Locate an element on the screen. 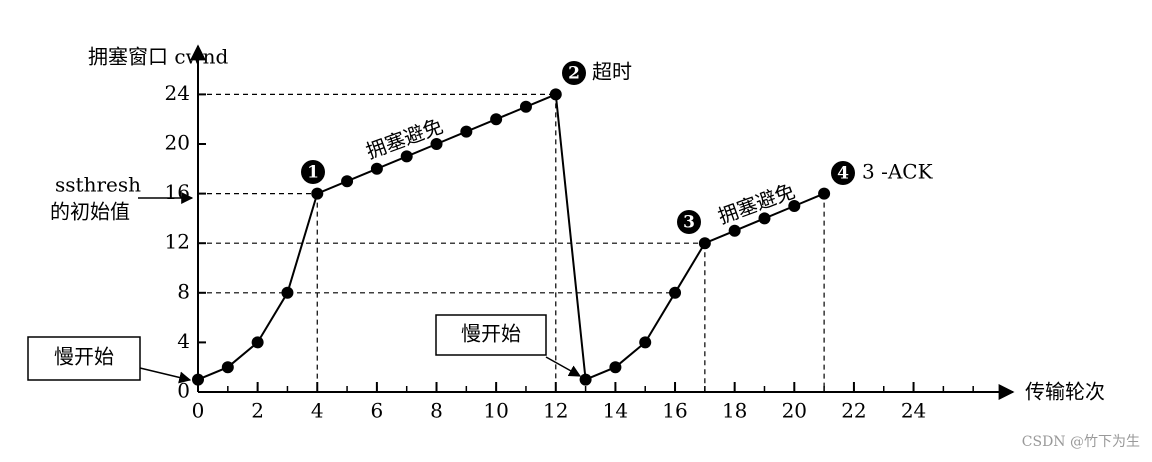 The image size is (1152, 462). x-tick-label: 6 is located at coordinates (377, 411).